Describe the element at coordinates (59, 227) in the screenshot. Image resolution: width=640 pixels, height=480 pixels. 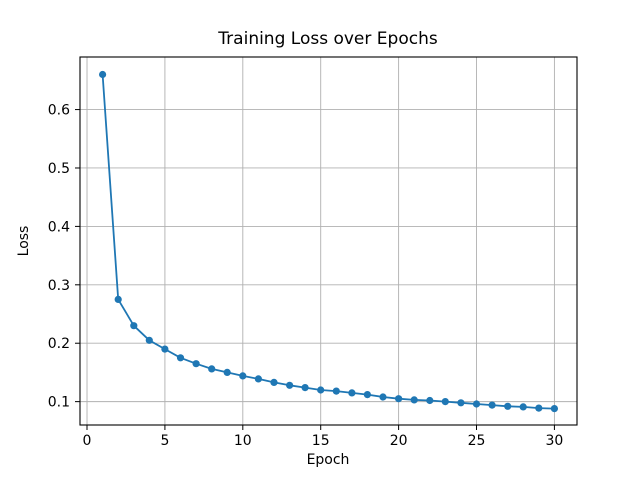
I see `y-tick-label: 0.4` at that location.